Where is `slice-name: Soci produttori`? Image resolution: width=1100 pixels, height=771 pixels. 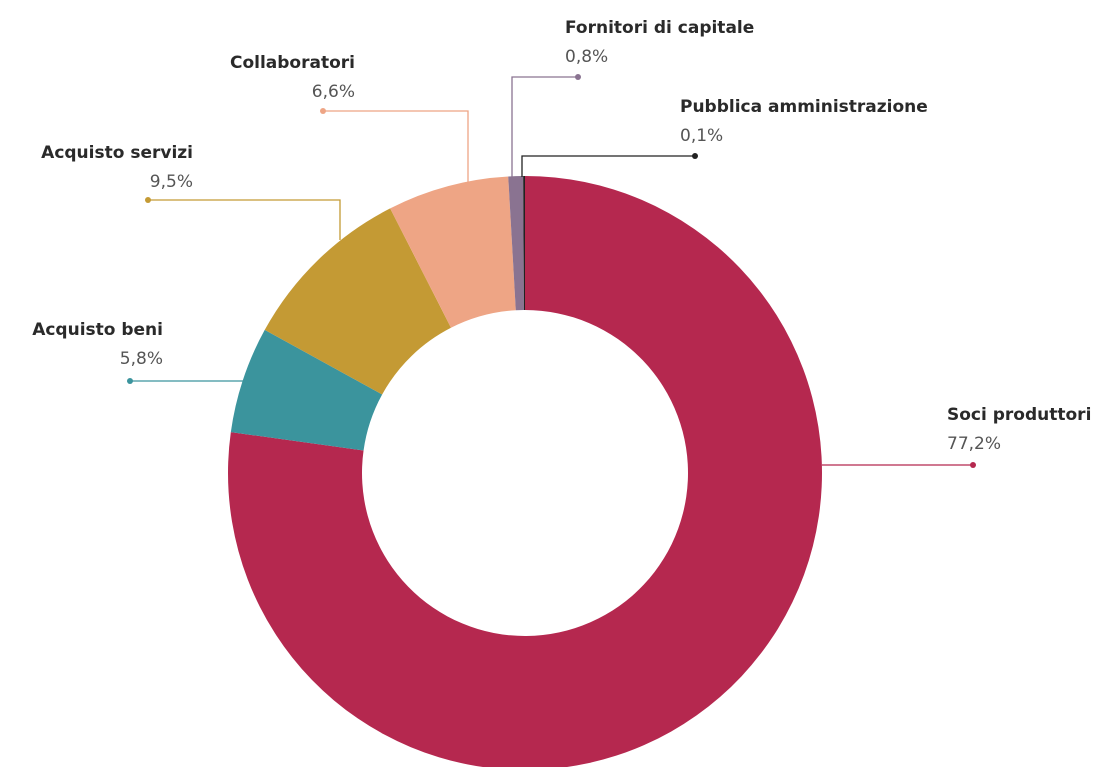
slice-name: Soci produttori is located at coordinates (1019, 415).